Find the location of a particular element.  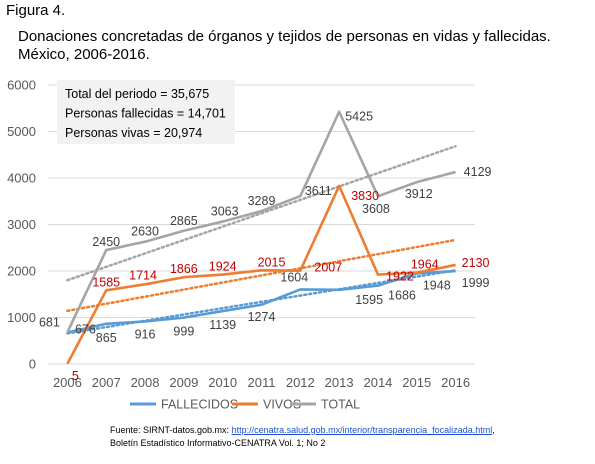

y-tick-label: 3000 is located at coordinates (21, 224).